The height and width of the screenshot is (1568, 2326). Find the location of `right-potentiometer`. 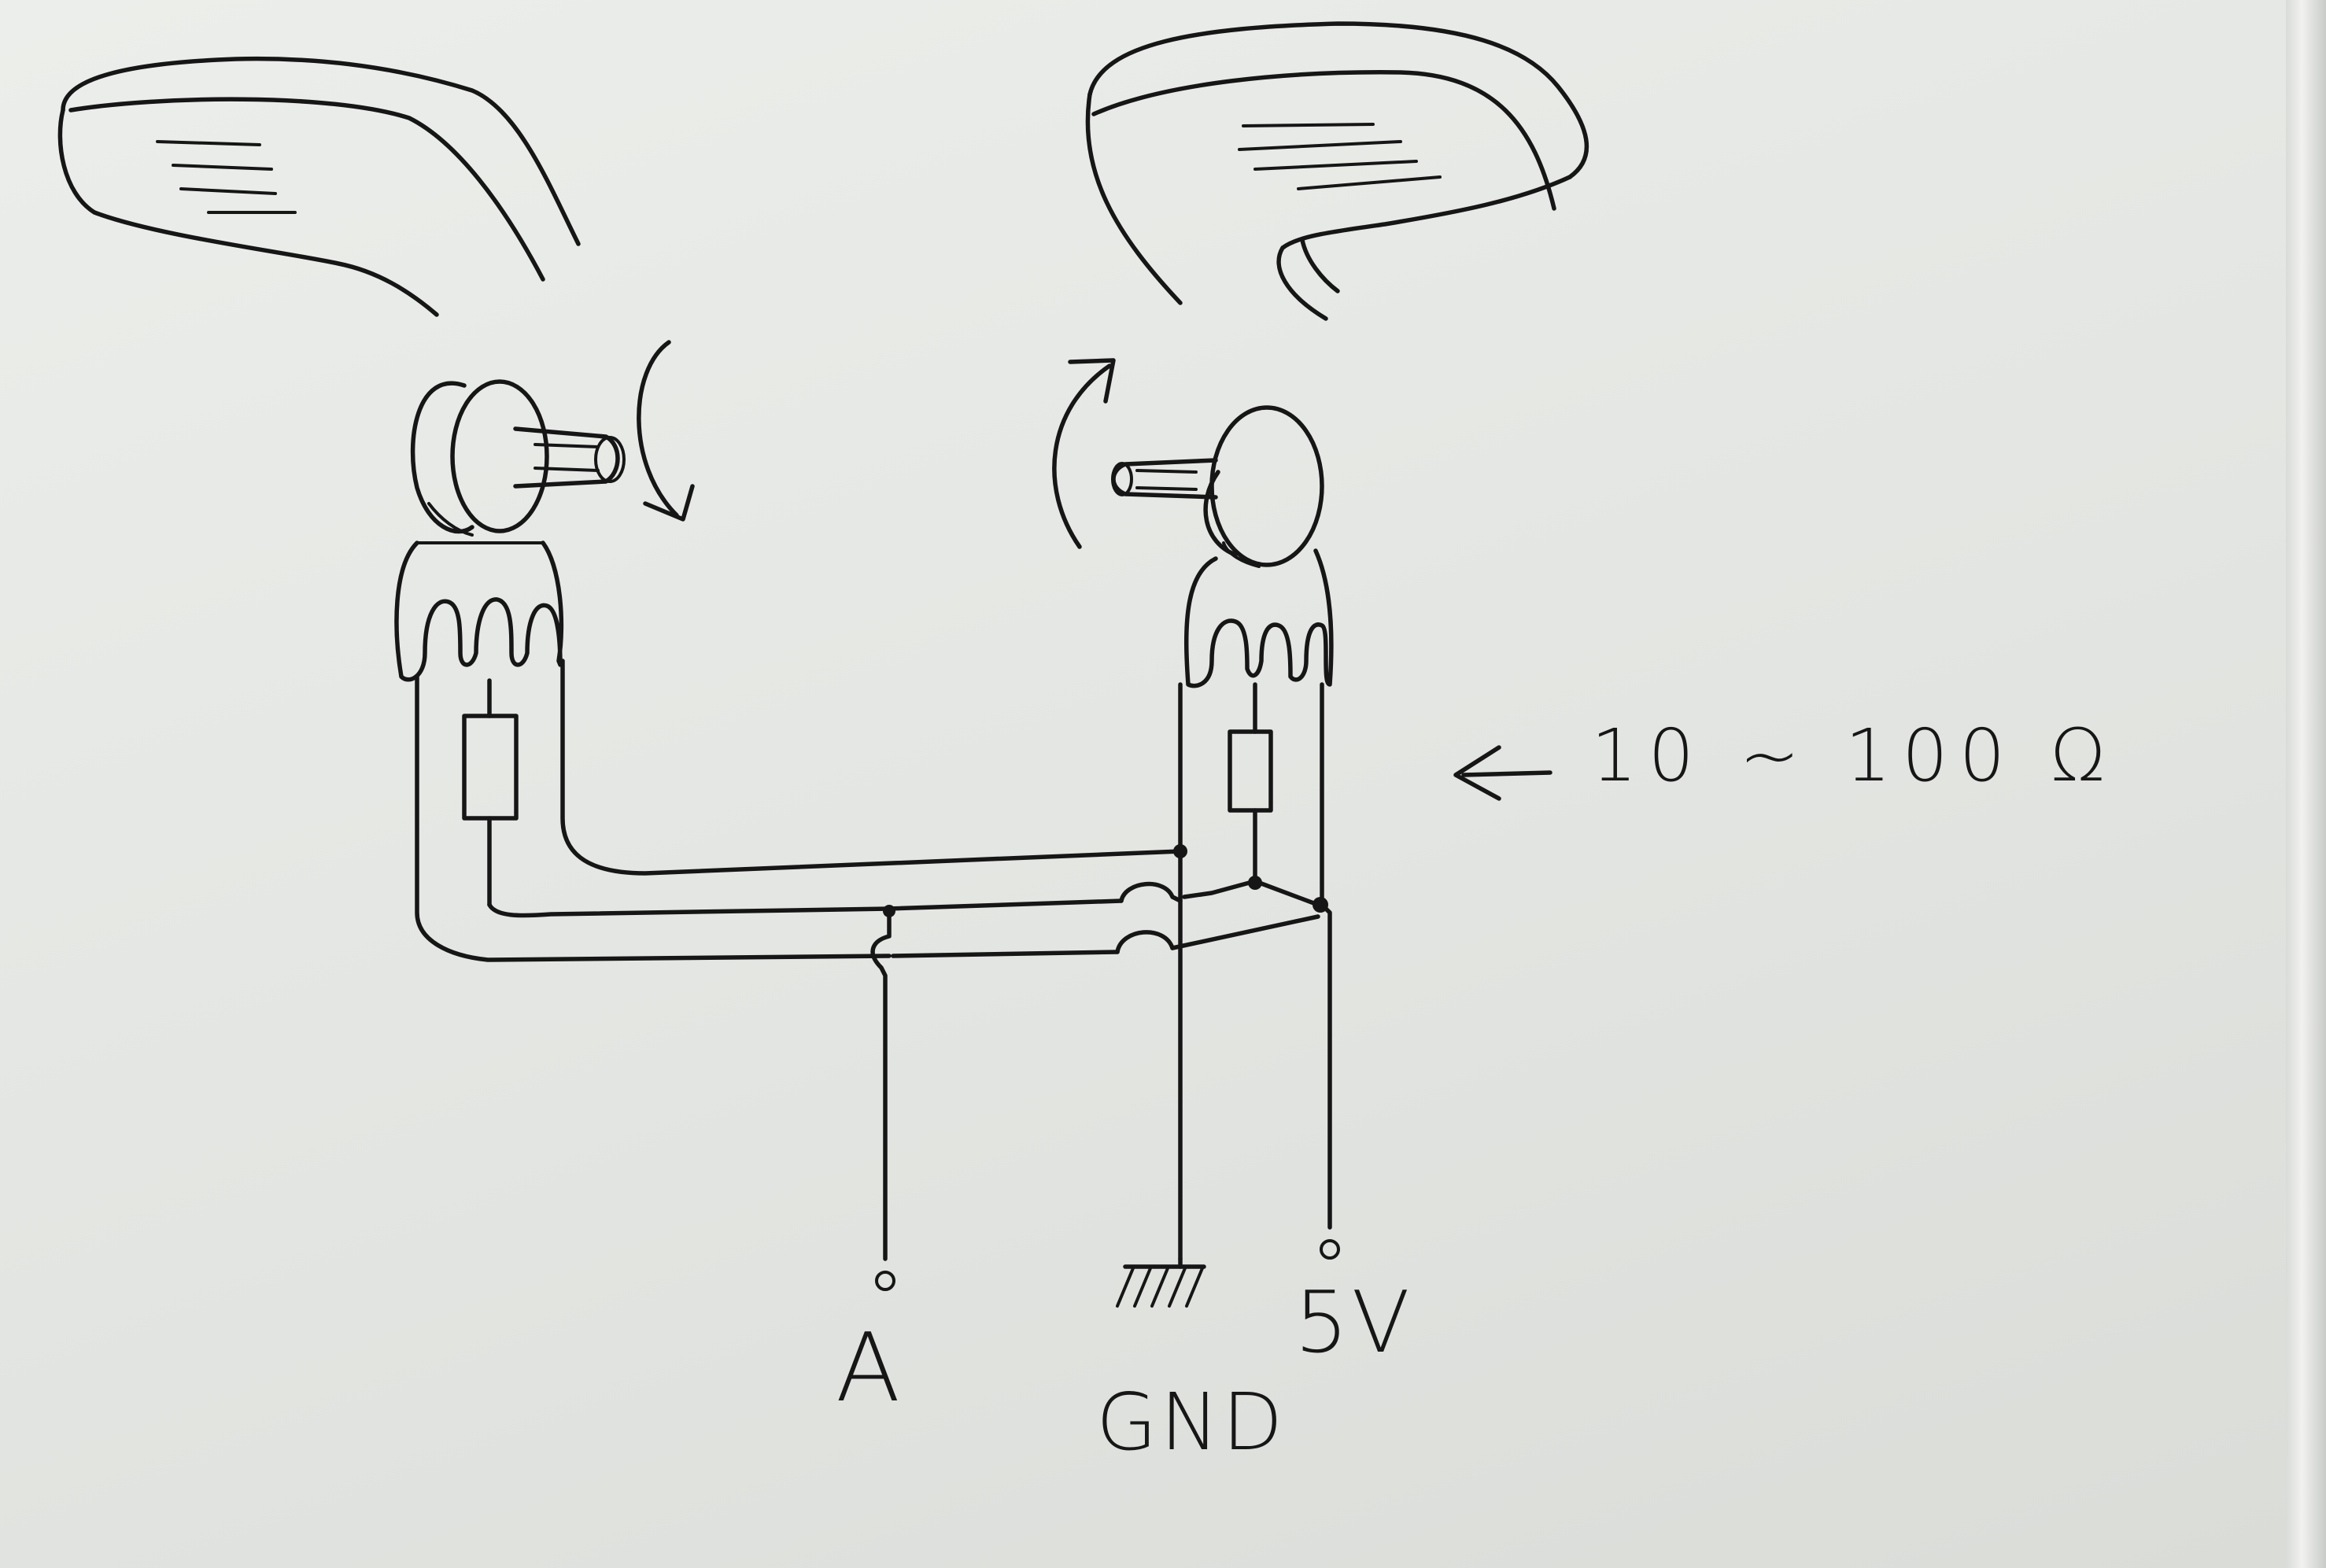

right-potentiometer is located at coordinates (1222, 644).